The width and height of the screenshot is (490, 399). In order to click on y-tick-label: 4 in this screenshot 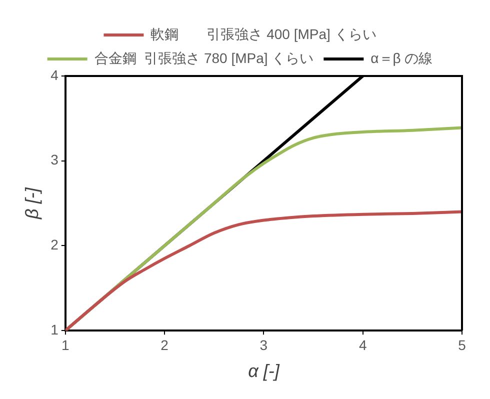, I will do `click(54, 74)`.